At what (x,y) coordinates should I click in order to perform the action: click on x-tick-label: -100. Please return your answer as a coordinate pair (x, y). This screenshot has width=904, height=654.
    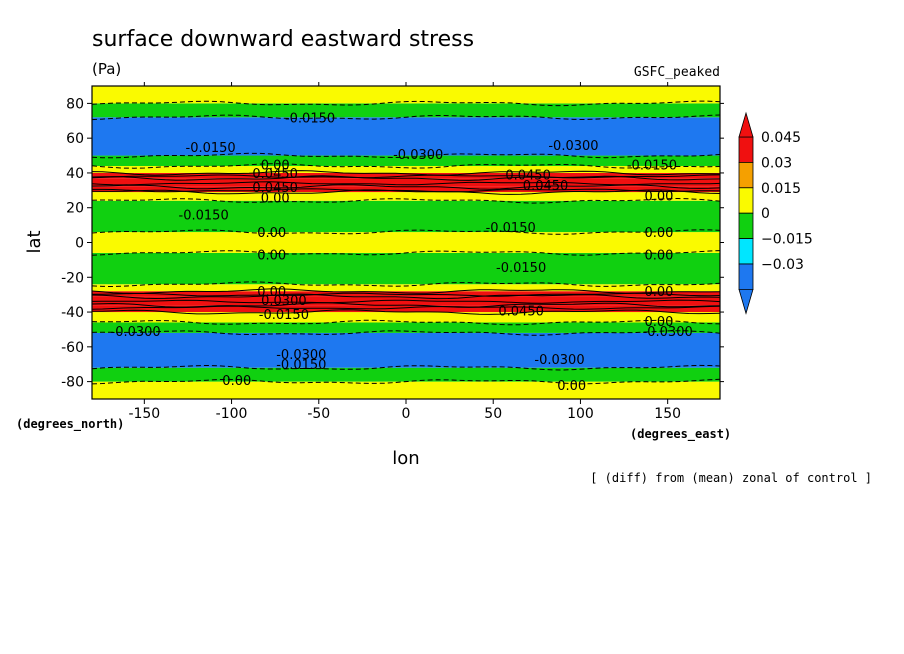
    Looking at the image, I should click on (232, 414).